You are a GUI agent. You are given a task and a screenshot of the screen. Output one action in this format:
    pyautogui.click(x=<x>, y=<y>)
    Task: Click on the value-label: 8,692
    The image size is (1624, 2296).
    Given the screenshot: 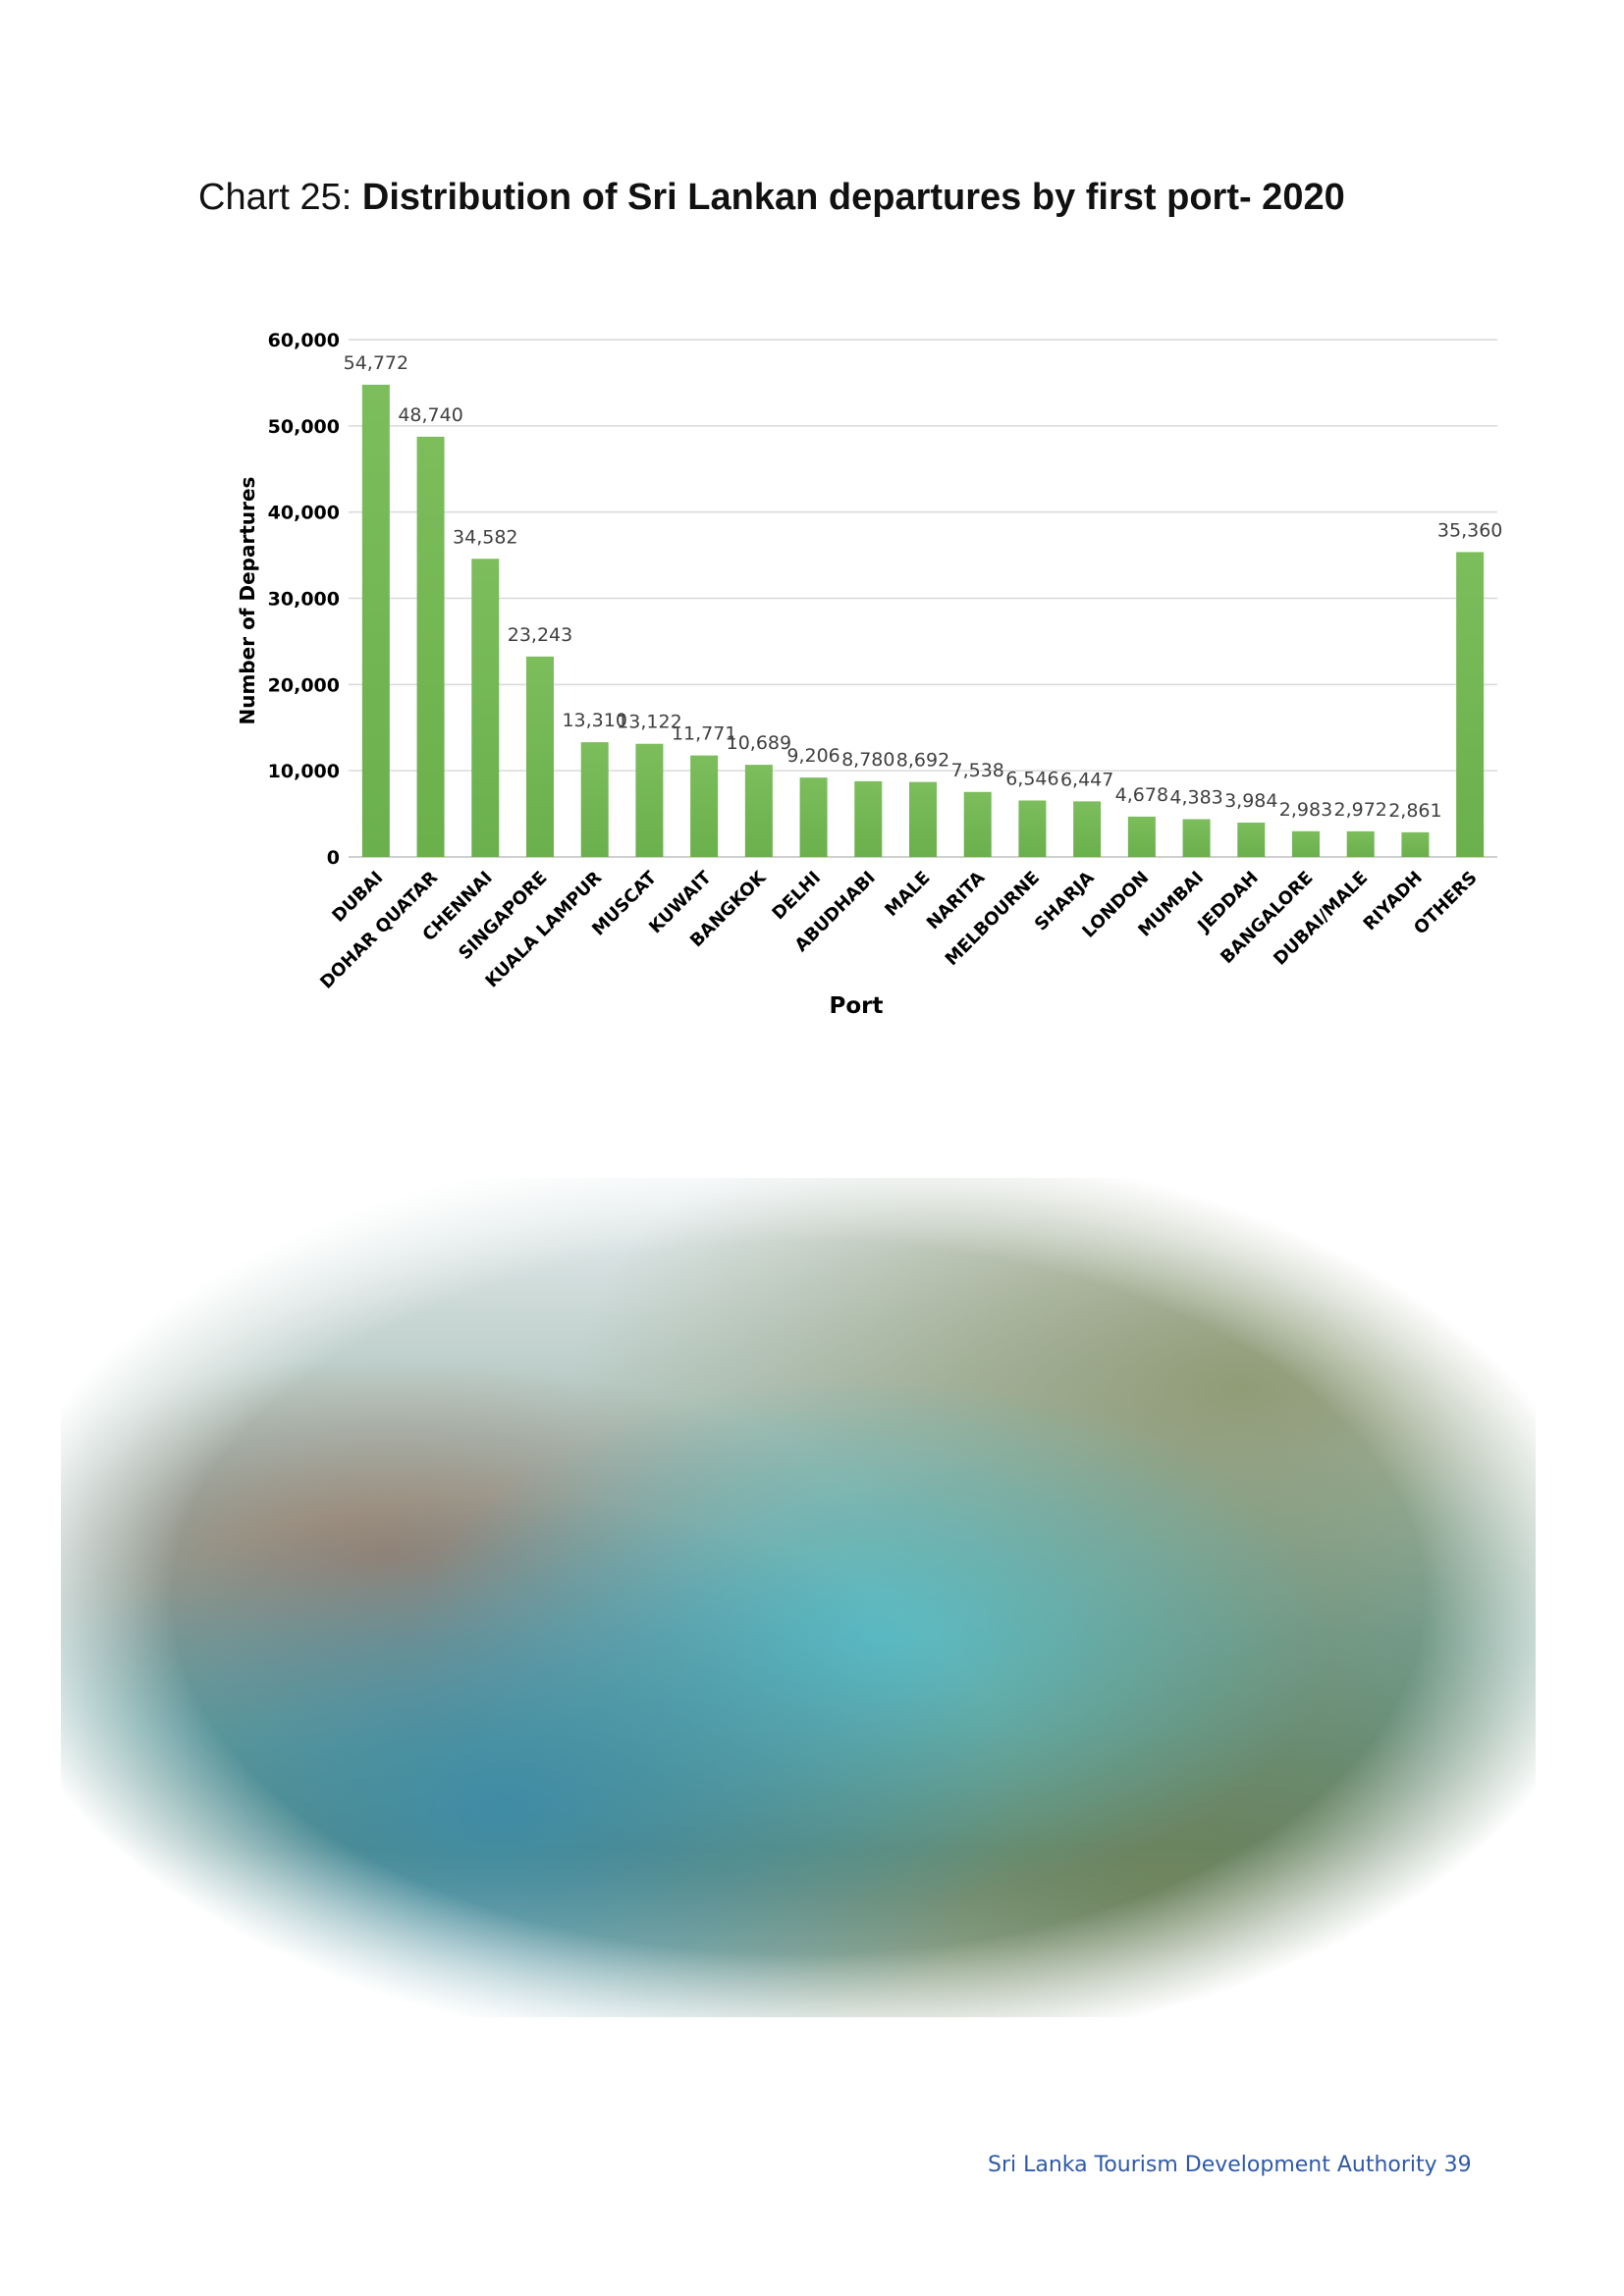 What is the action you would take?
    pyautogui.click(x=922, y=761)
    